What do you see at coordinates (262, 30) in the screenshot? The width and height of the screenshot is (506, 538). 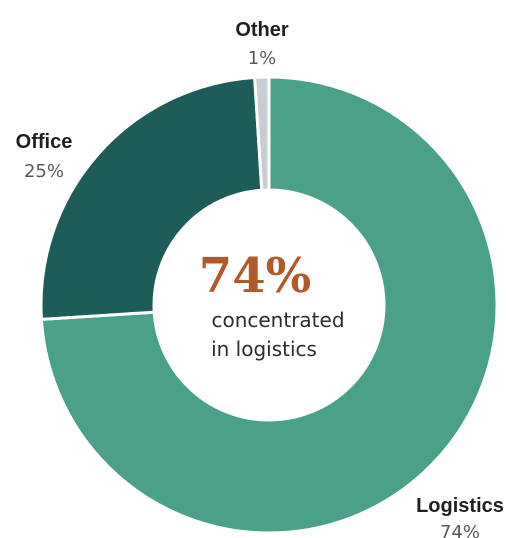 I see `label-other: Other` at bounding box center [262, 30].